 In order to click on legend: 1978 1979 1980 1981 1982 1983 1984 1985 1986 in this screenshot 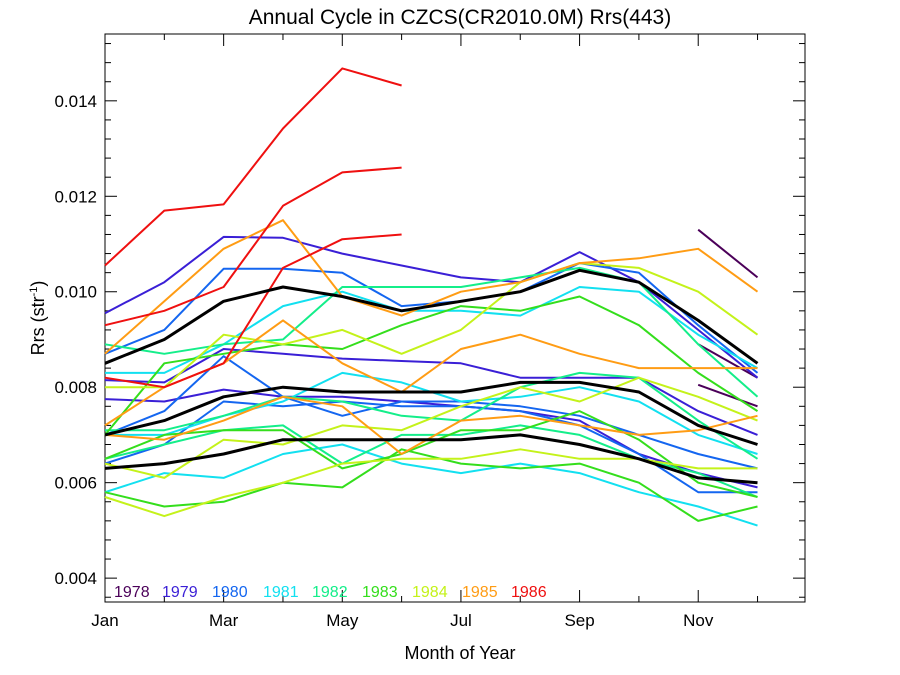, I will do `click(330, 592)`.